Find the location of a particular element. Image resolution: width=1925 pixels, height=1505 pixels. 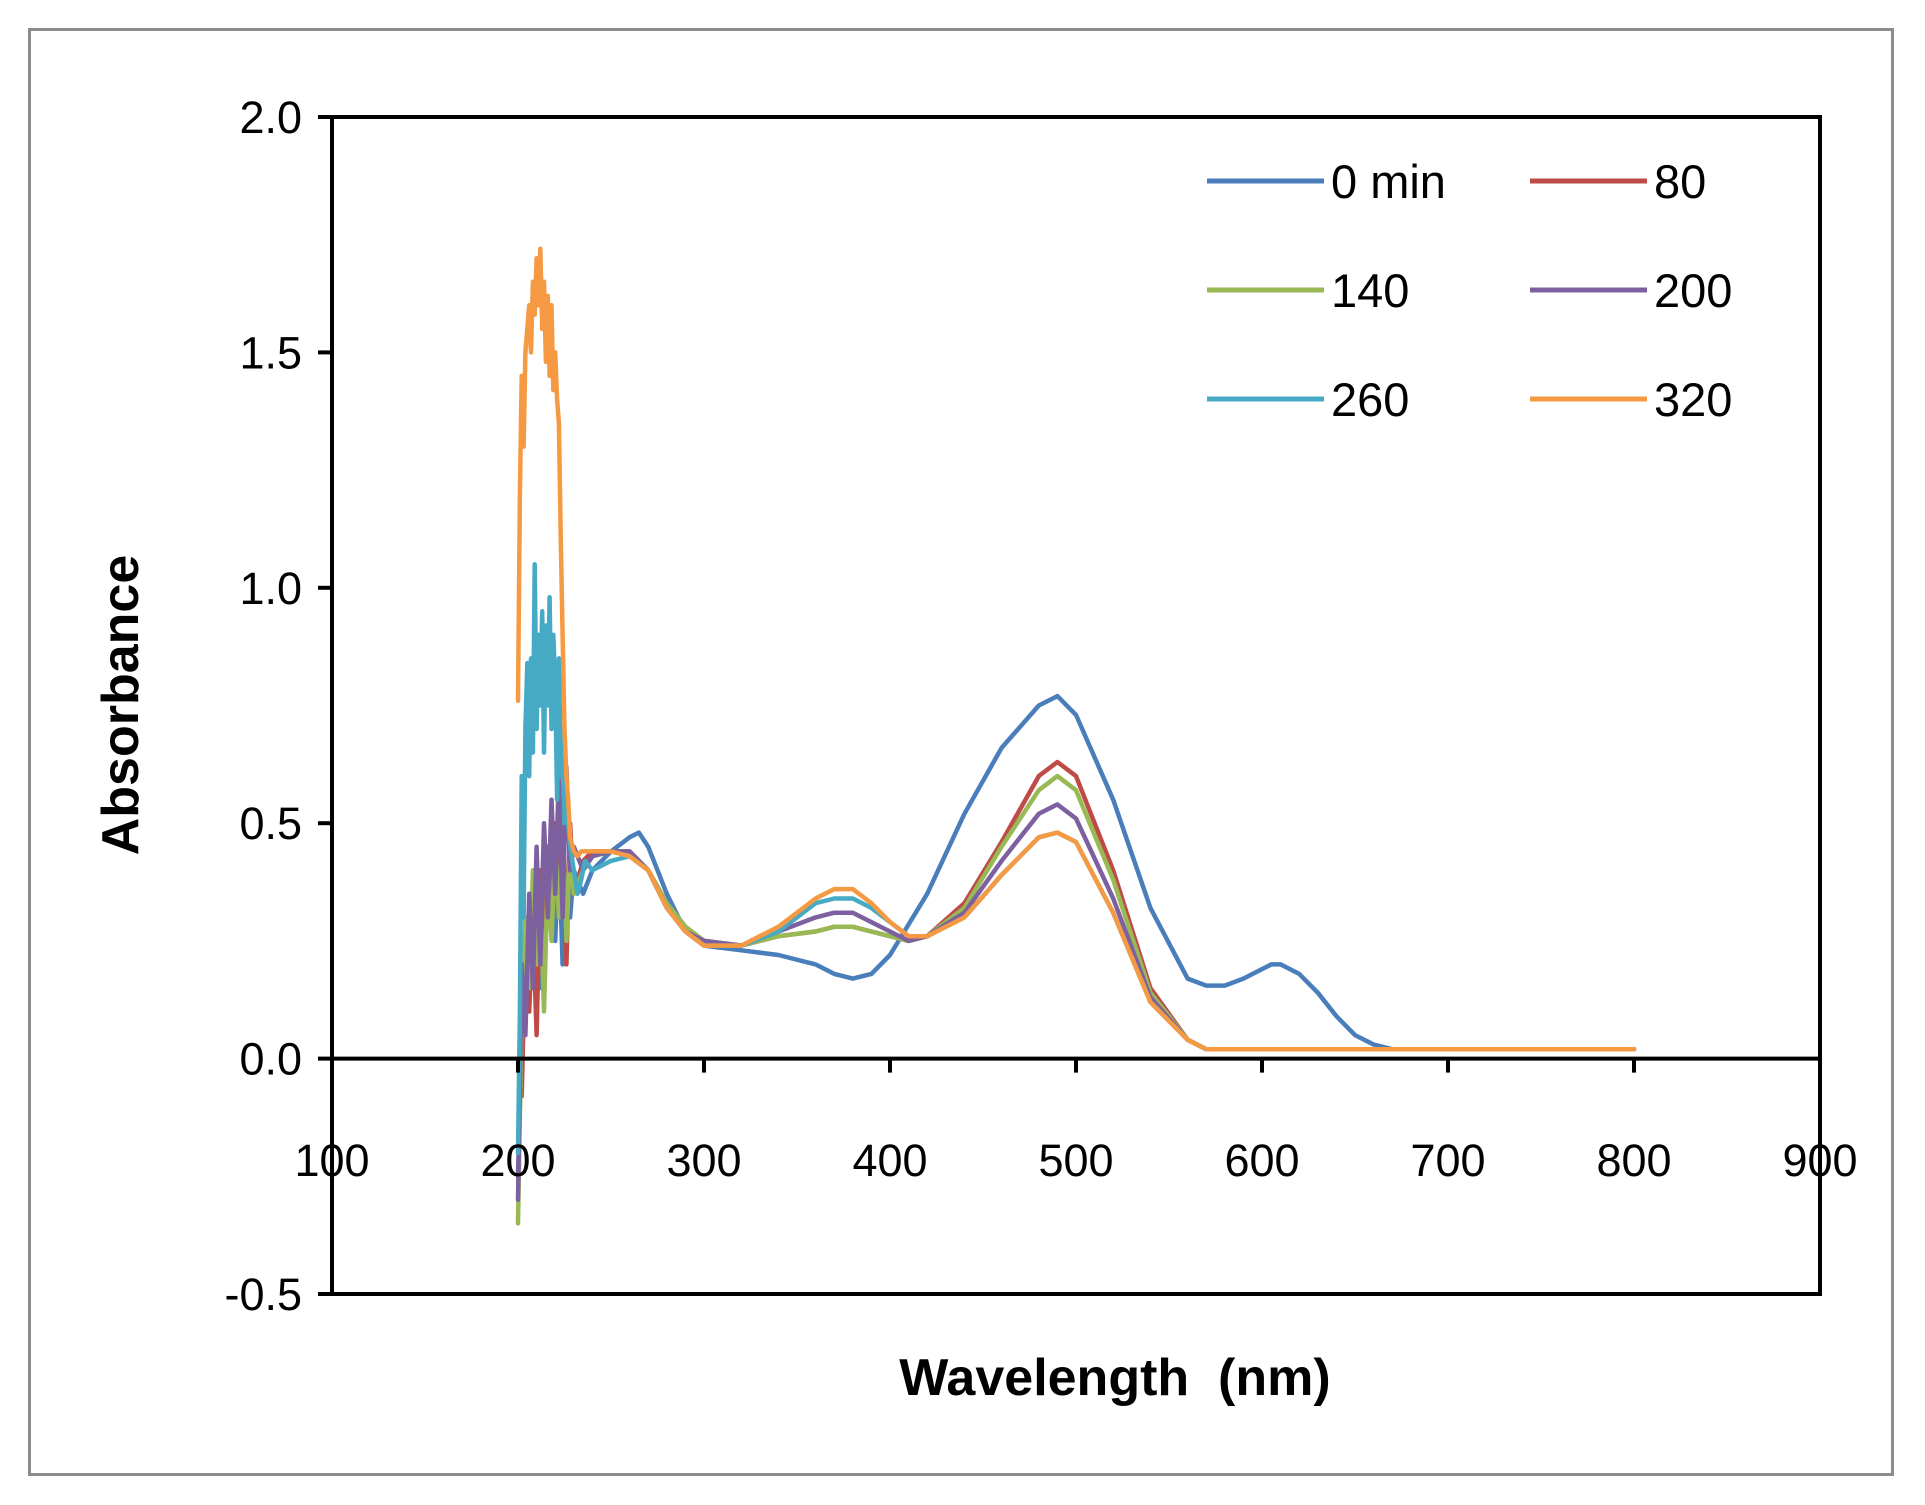

legend: 0 min 80 140 200 260 320 is located at coordinates (1469, 290).